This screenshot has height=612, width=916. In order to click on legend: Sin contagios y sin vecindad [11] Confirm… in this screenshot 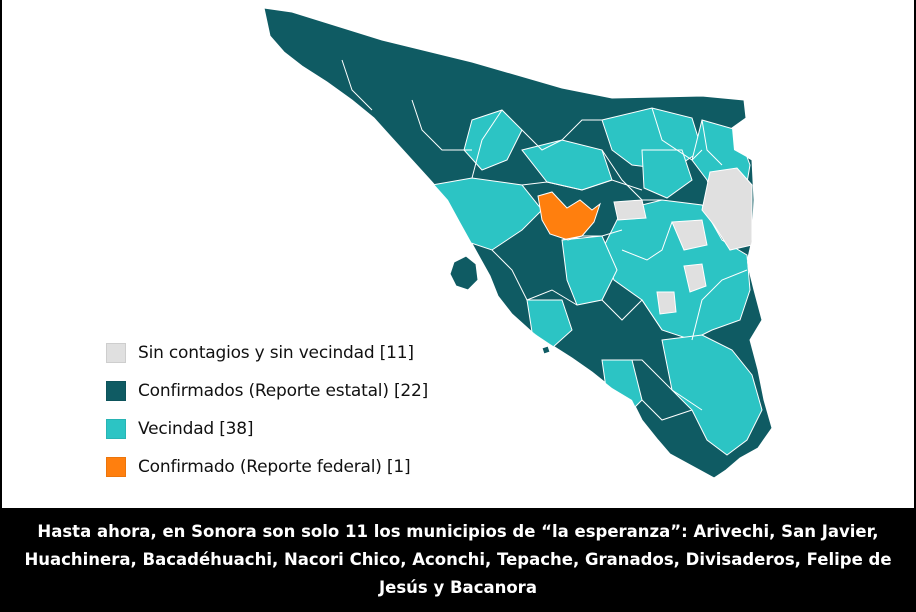, I will do `click(267, 414)`.